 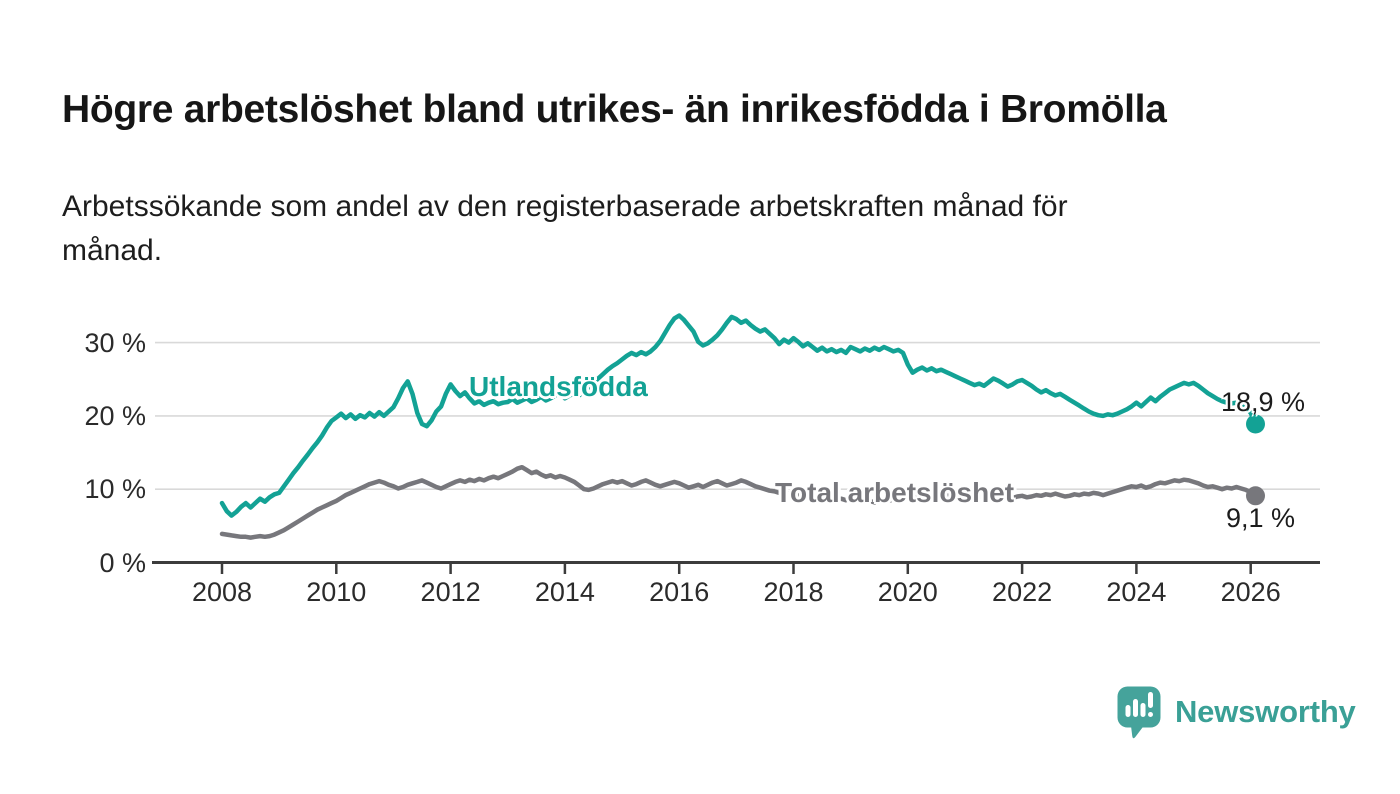 I want to click on x-tick-label-2020: 2020, so click(x=907, y=592).